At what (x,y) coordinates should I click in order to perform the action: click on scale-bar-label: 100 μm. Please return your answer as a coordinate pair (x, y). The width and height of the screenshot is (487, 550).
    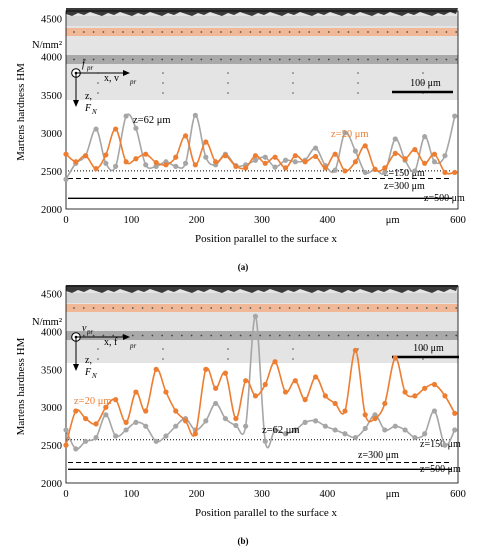
    Looking at the image, I should click on (428, 348).